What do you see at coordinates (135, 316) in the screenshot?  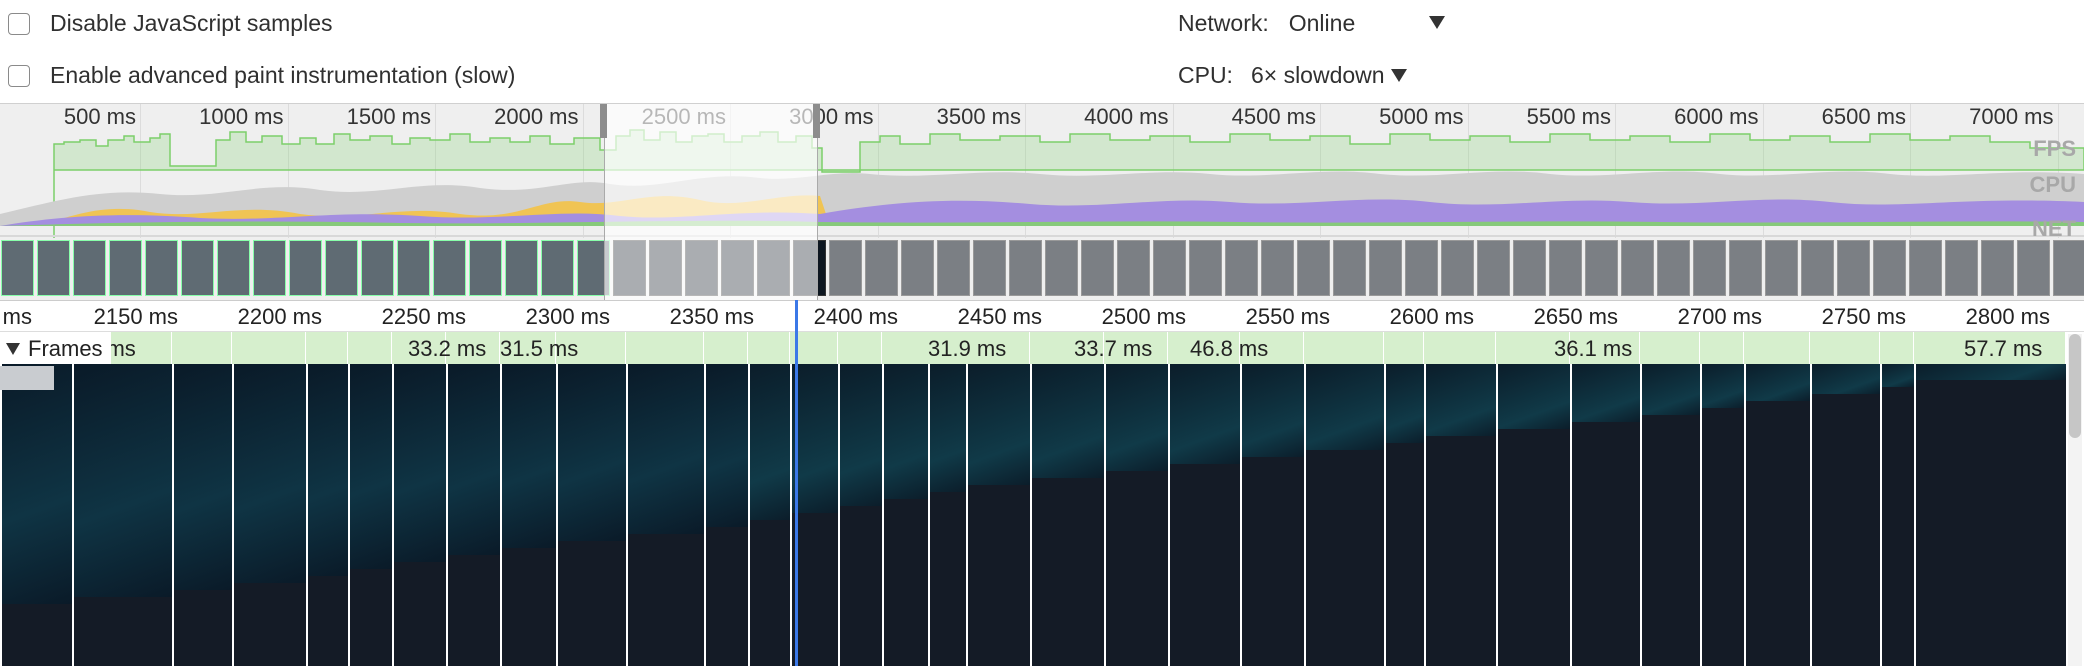 I see `flamechart-tick-label: 2150 ms` at bounding box center [135, 316].